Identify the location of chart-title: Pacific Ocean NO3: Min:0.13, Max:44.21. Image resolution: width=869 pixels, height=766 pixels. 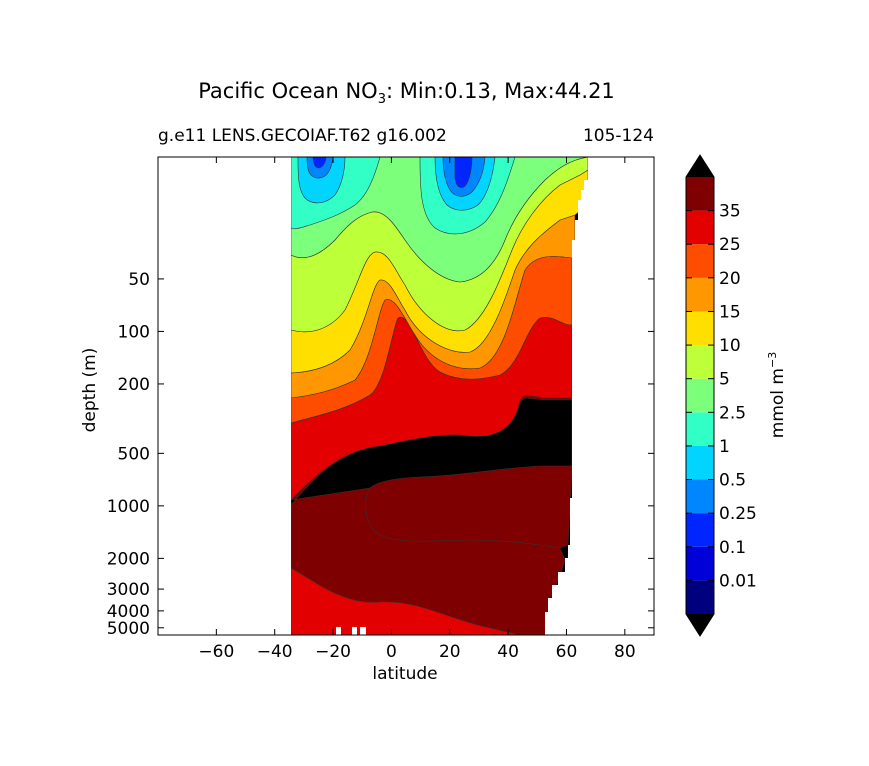
(406, 93).